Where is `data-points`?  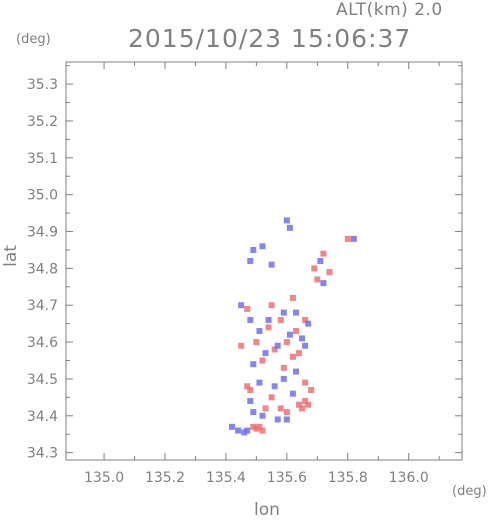 data-points is located at coordinates (293, 326).